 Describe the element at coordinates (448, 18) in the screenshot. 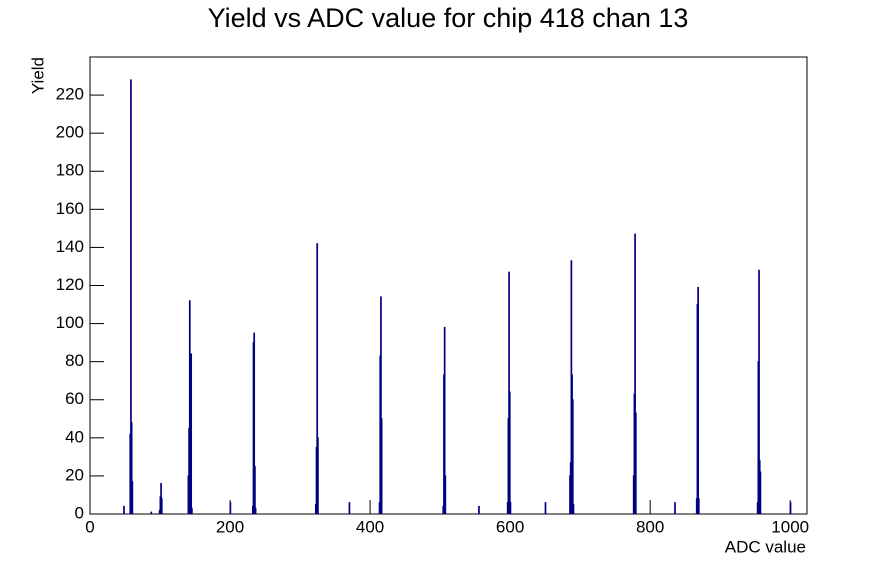

I see `chart-title: Yield vs ADC value for chip 418 chan 13` at that location.